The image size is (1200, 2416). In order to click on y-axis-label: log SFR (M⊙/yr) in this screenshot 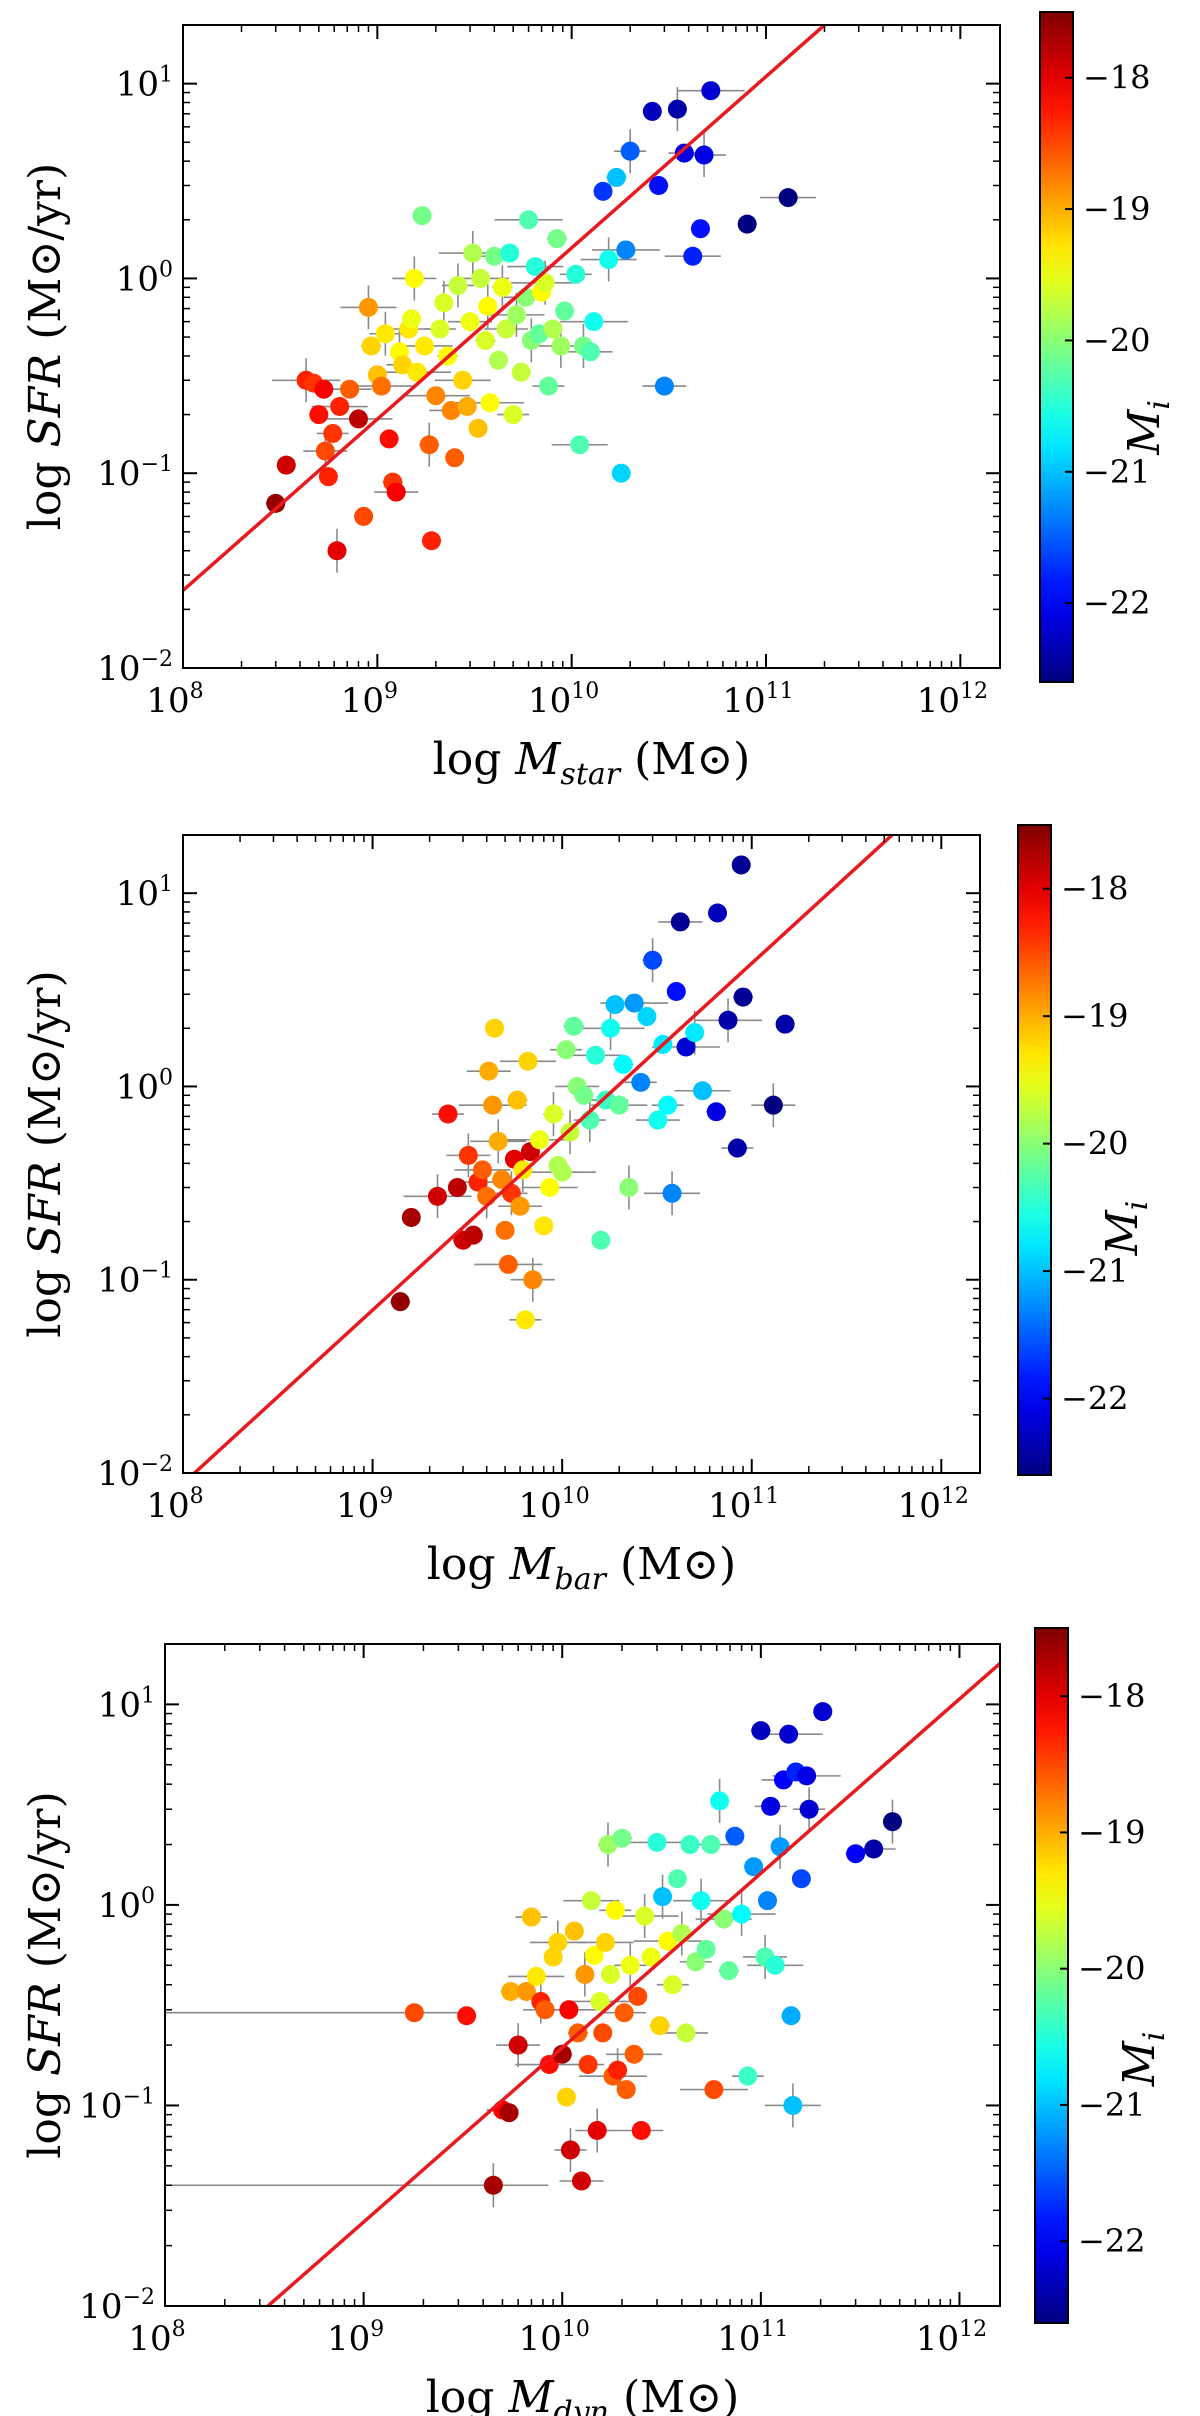, I will do `click(45, 1153)`.